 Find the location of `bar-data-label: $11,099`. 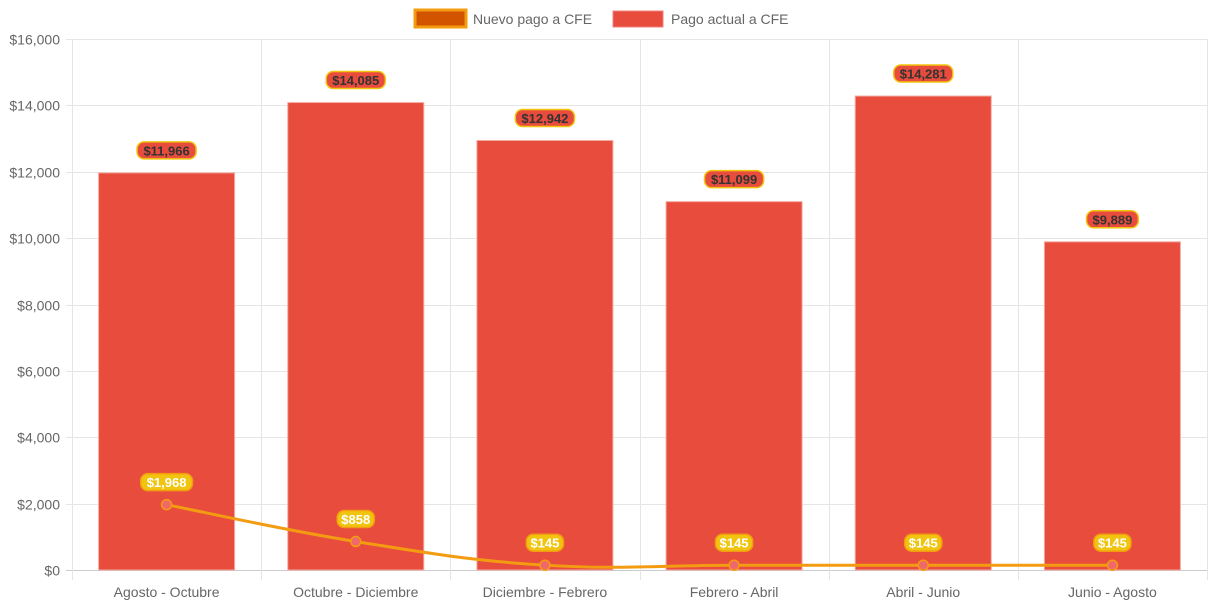

bar-data-label: $11,099 is located at coordinates (734, 179).